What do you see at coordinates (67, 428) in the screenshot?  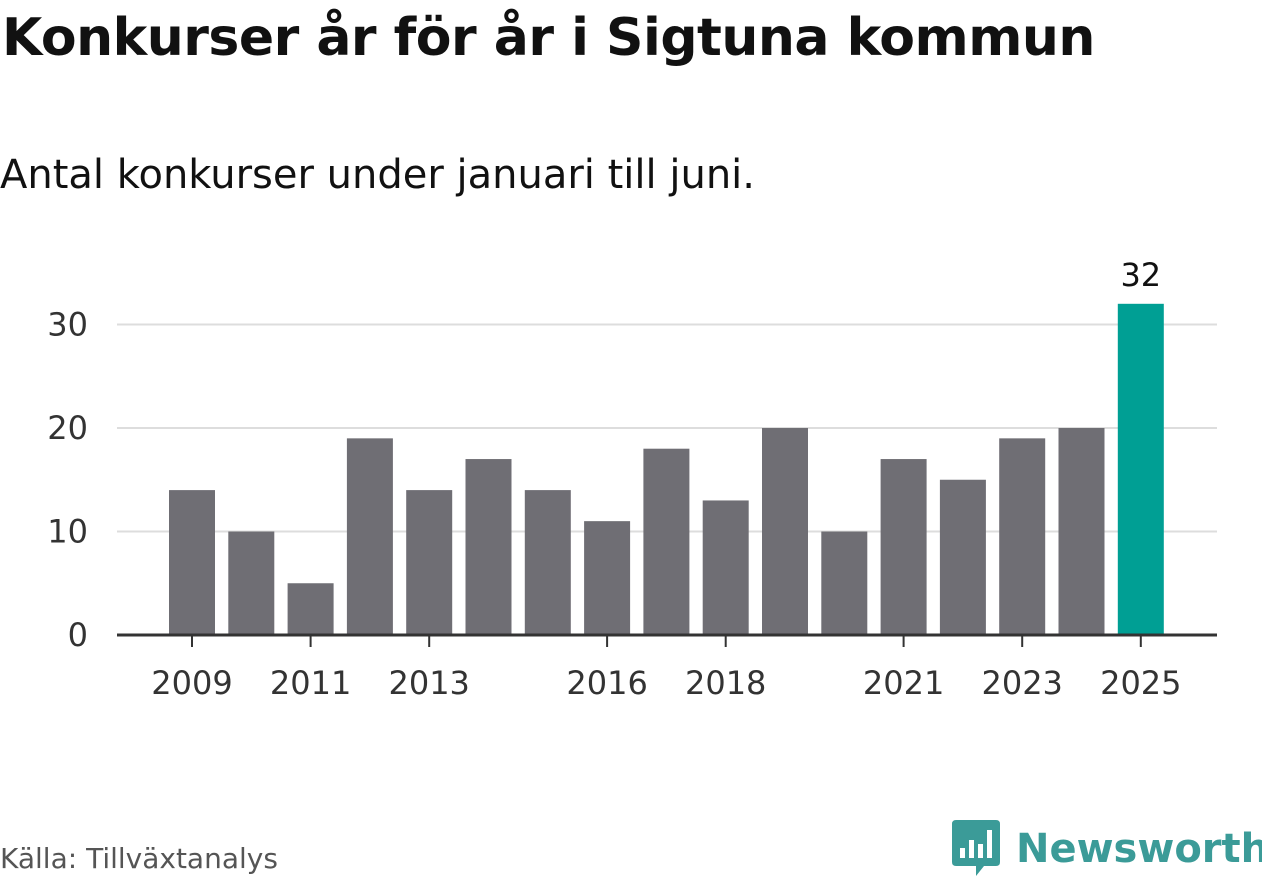 I see `y-tick-label: 20` at bounding box center [67, 428].